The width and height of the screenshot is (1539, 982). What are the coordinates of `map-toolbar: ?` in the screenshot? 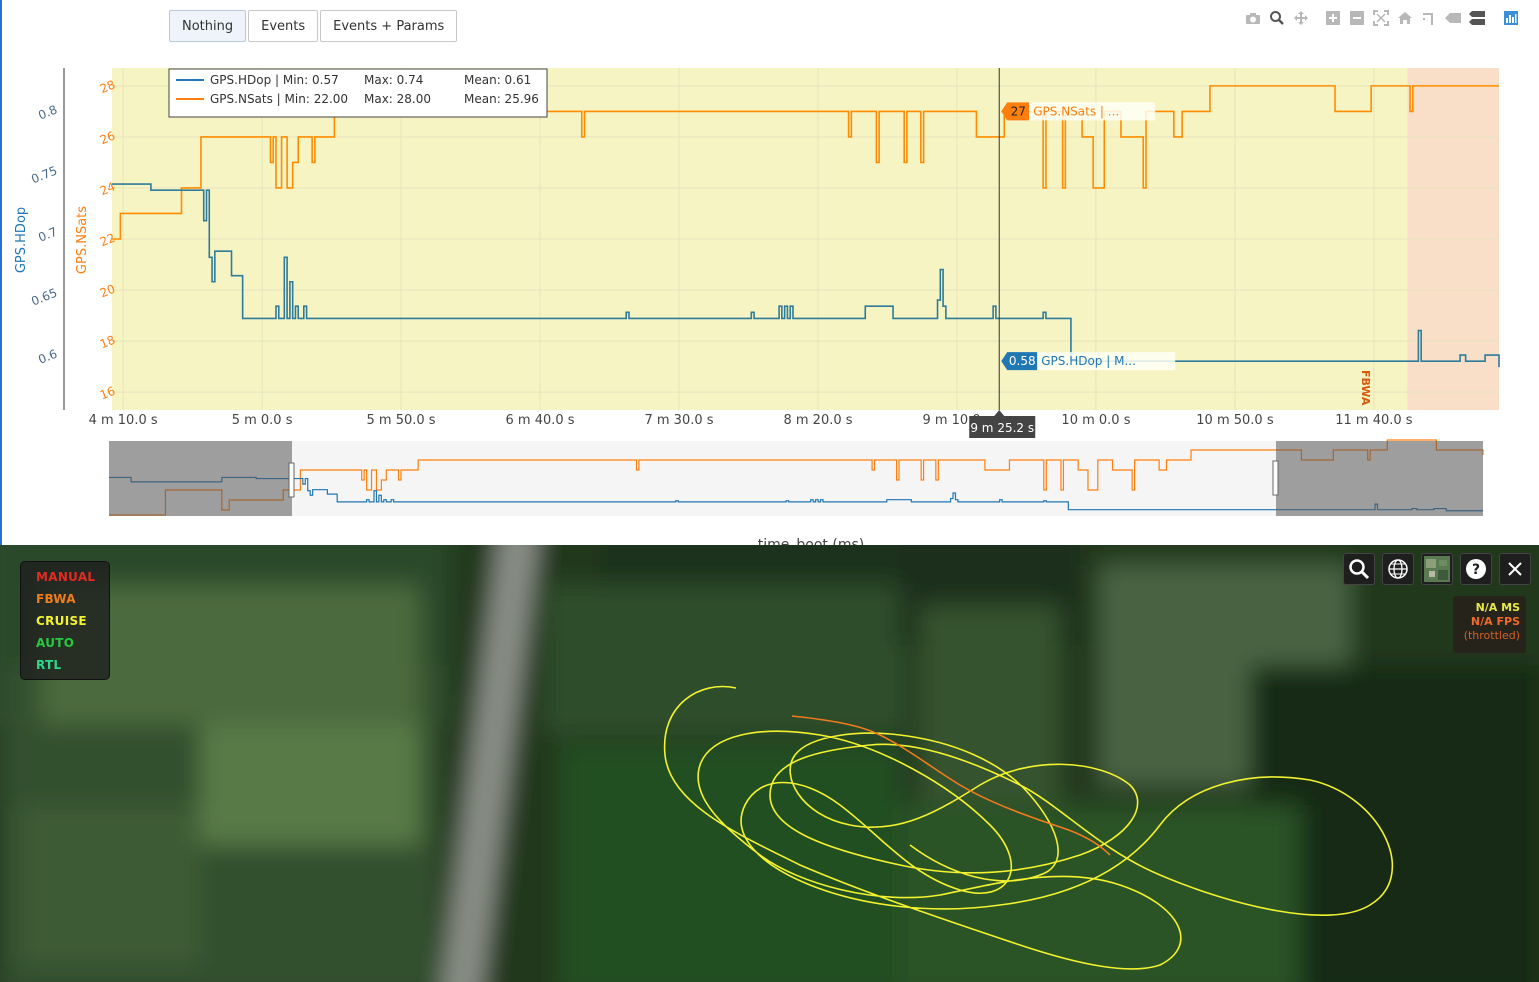 It's located at (1440, 569).